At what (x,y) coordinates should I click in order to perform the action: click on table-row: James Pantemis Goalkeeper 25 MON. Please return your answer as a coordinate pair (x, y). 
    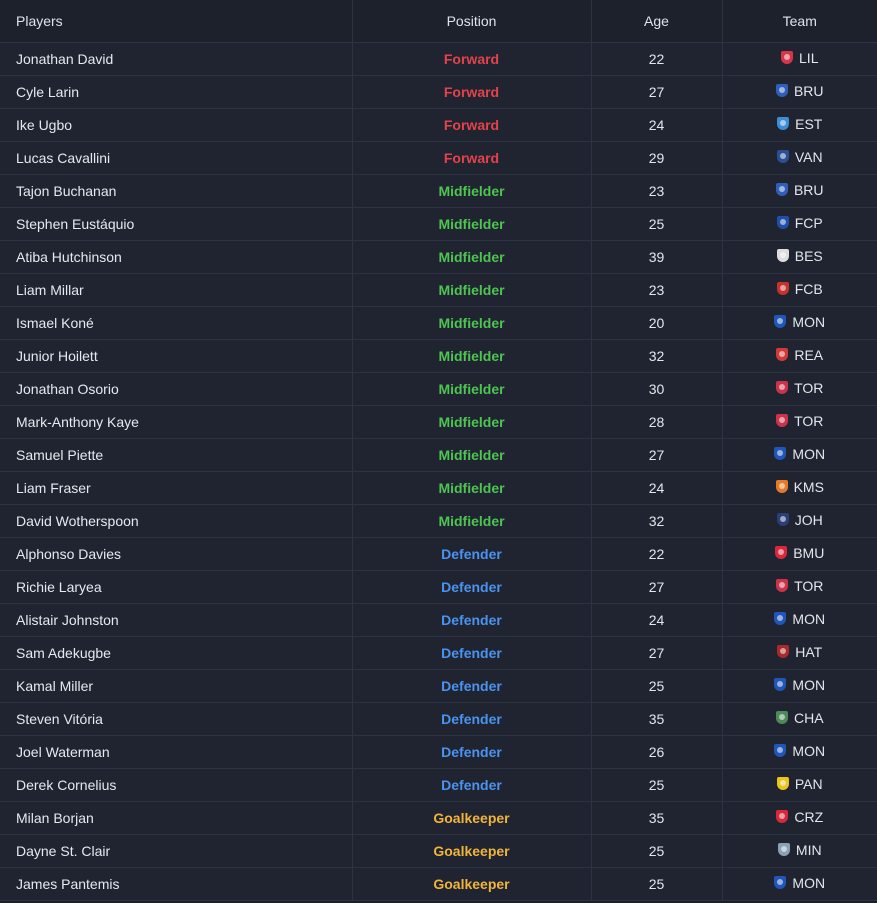
    Looking at the image, I should click on (438, 884).